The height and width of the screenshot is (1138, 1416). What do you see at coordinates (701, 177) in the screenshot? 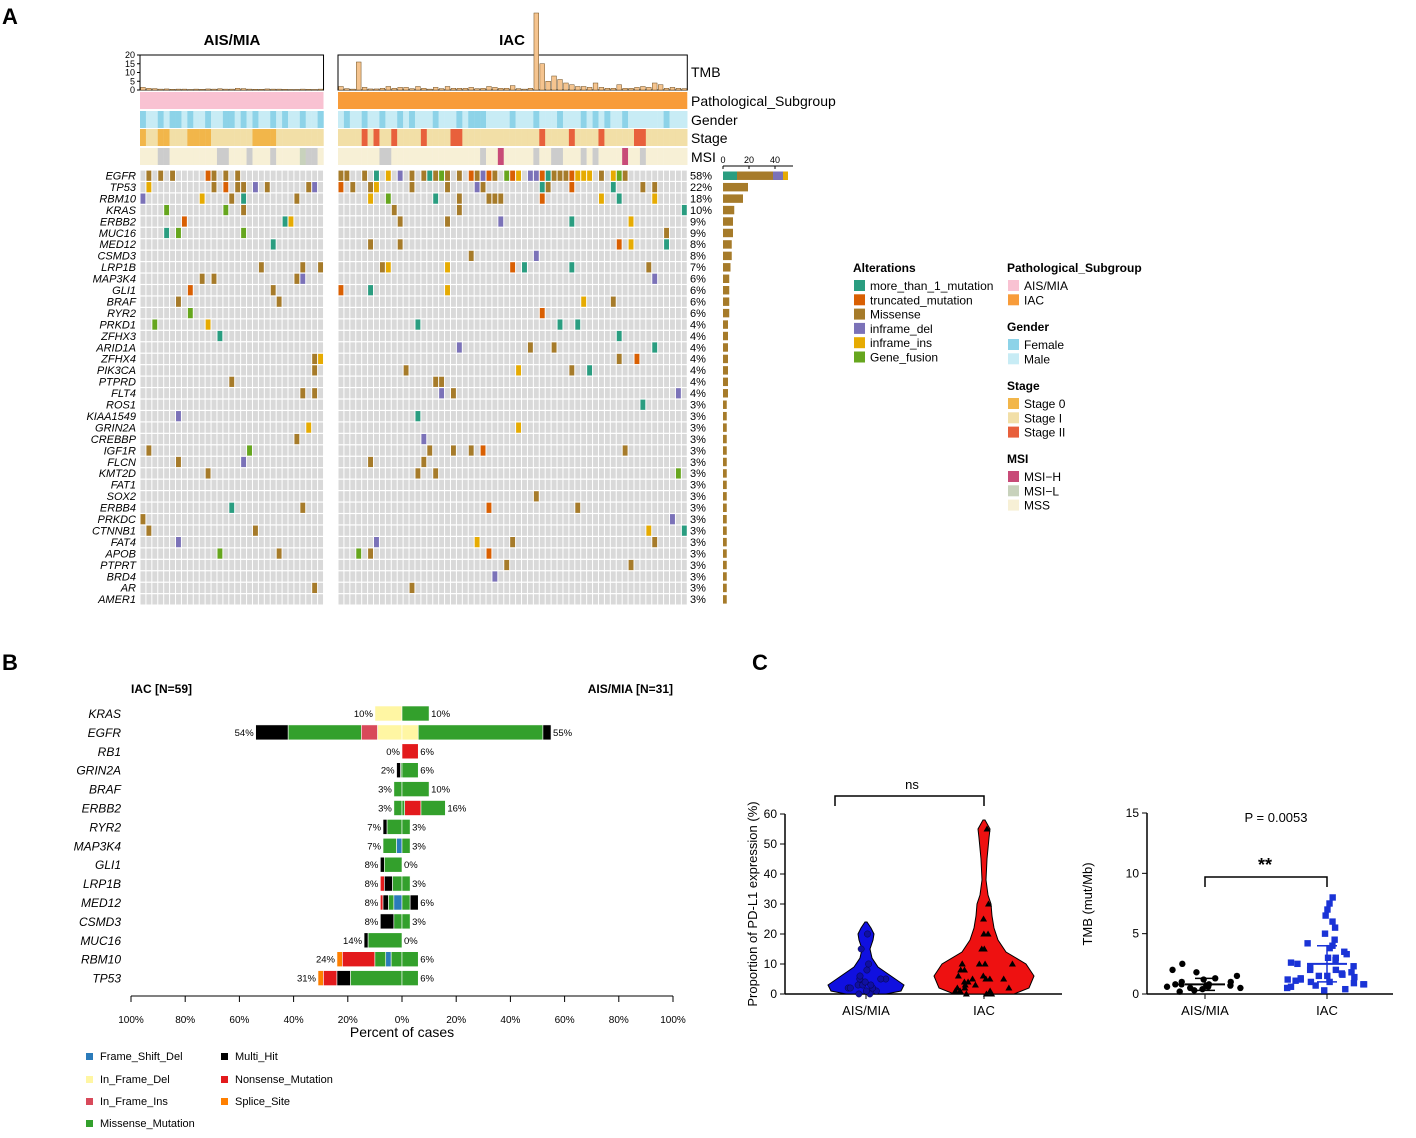
I see `gene-percent: 58%` at bounding box center [701, 177].